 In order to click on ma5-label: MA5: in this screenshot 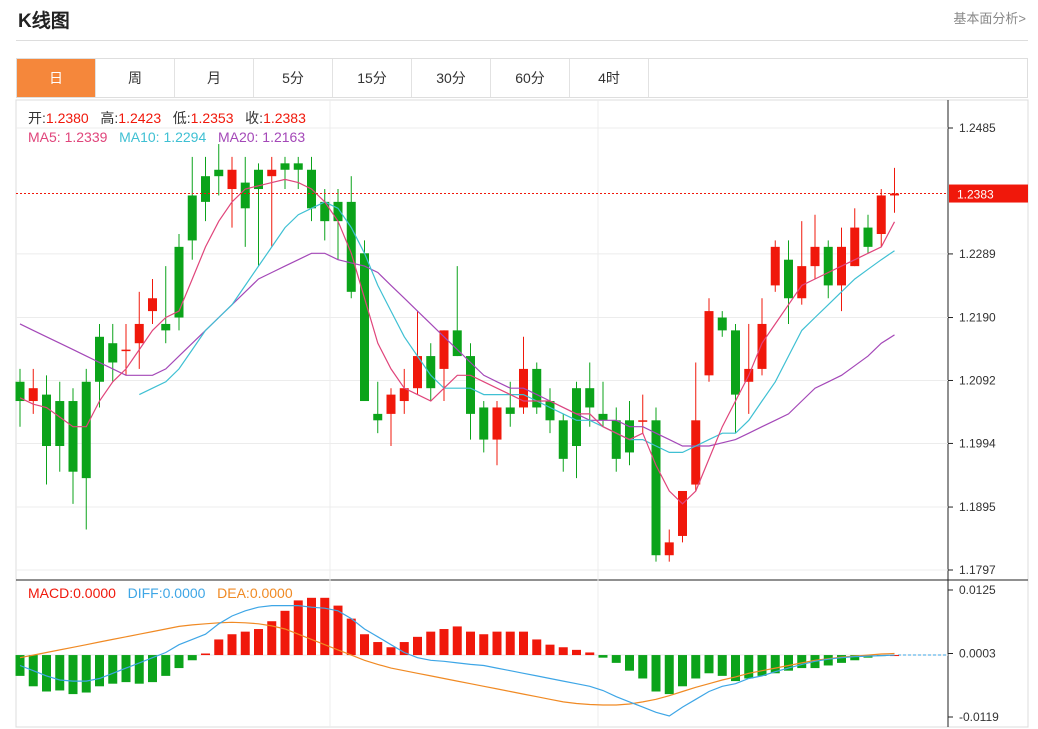, I will do `click(44, 137)`.